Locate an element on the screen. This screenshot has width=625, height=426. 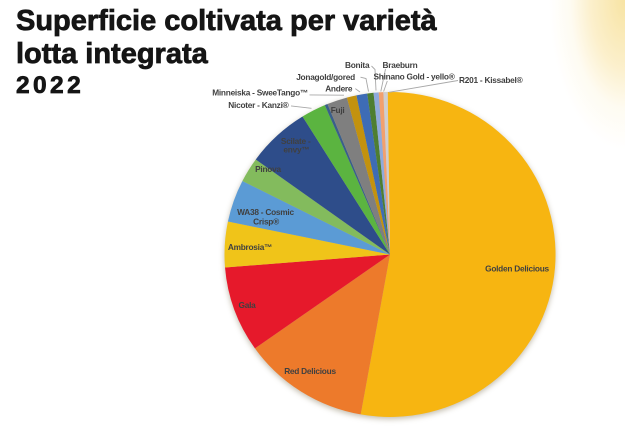
svg-text: Shinano Gold - yello® is located at coordinates (414, 77).